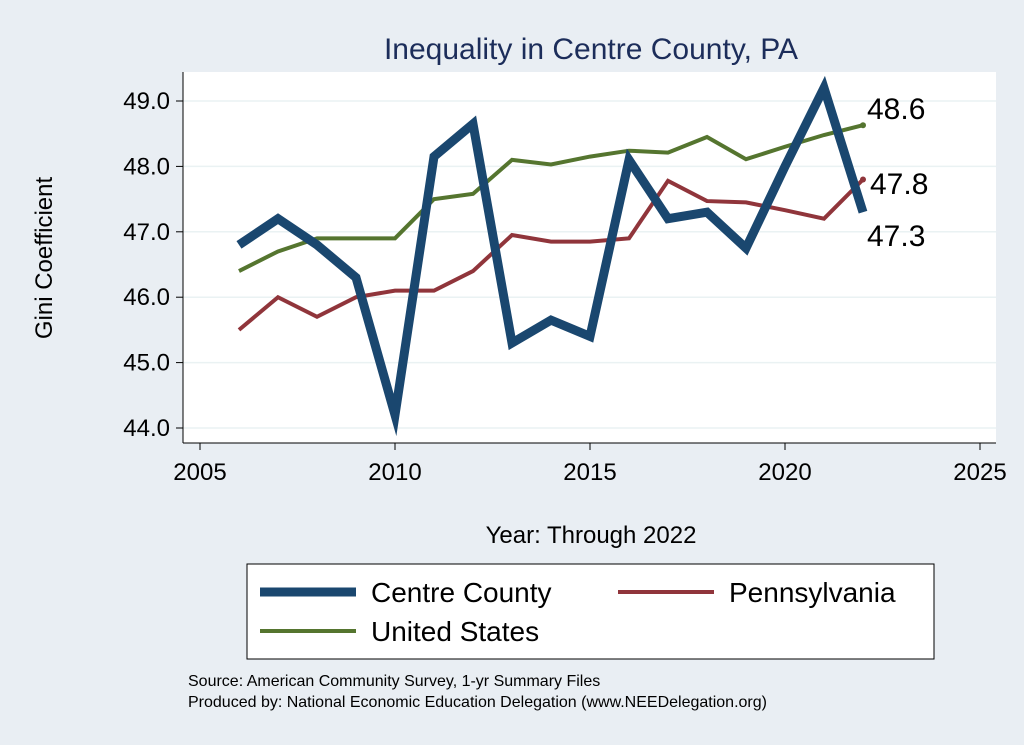 Image resolution: width=1024 pixels, height=745 pixels. I want to click on legend-box, so click(590, 611).